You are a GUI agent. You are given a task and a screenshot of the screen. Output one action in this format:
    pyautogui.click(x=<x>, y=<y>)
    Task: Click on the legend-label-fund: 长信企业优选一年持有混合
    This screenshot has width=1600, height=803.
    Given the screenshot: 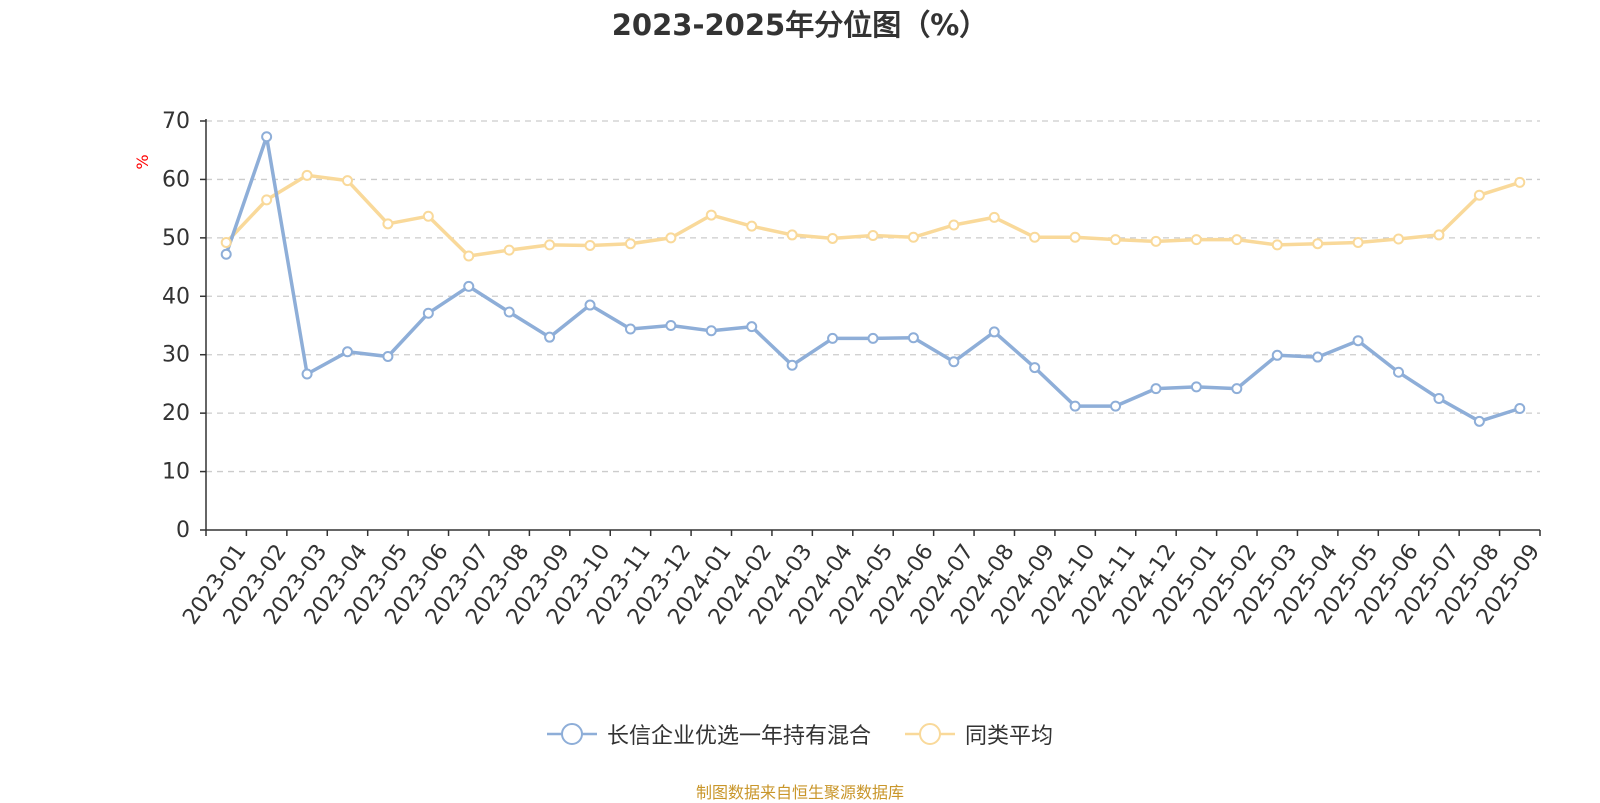 What is the action you would take?
    pyautogui.click(x=738, y=736)
    